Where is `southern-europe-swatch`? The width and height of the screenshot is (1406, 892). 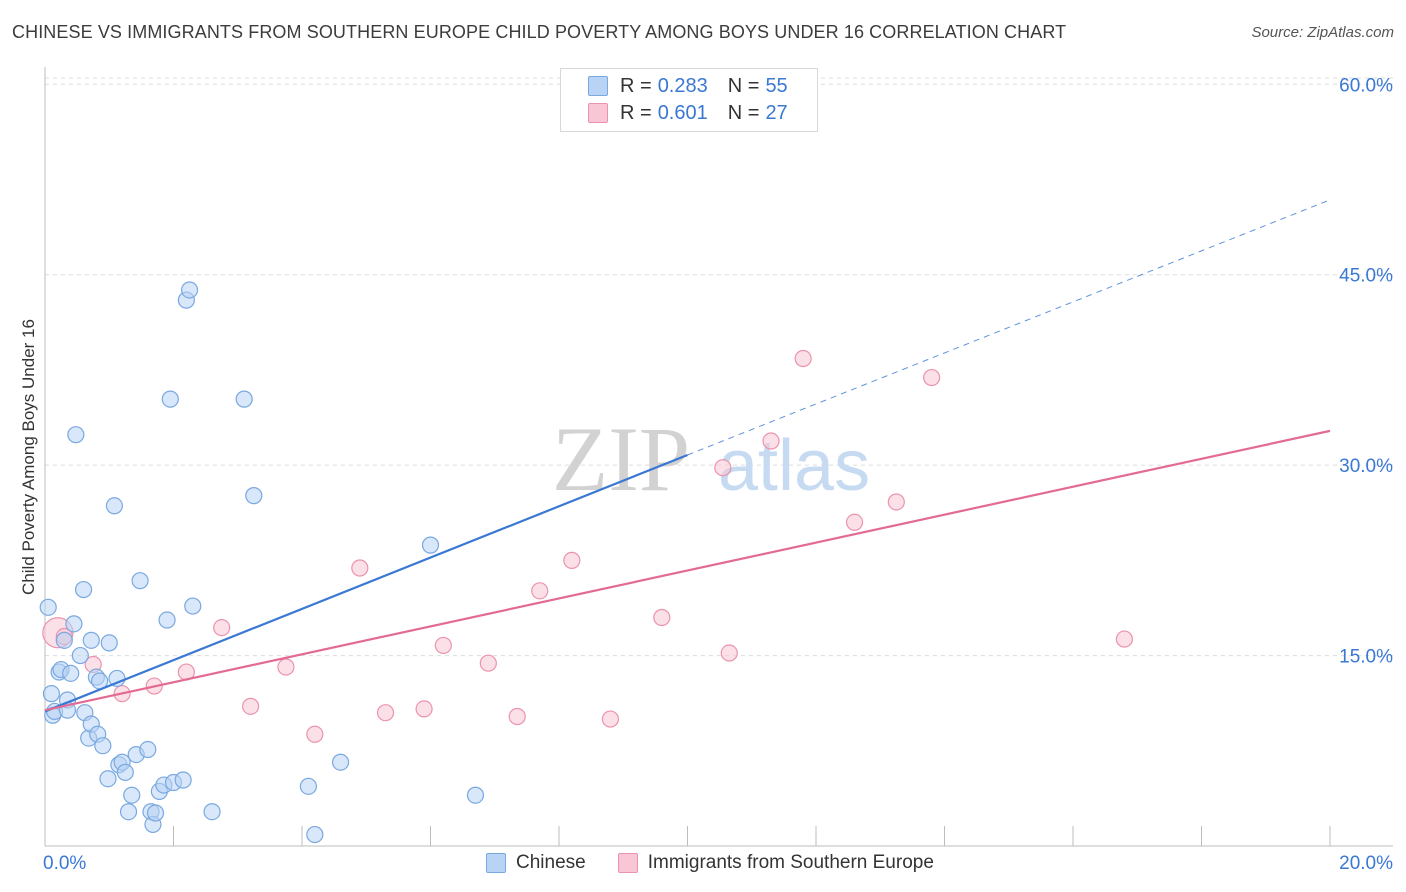
southern-europe-swatch is located at coordinates (598, 113).